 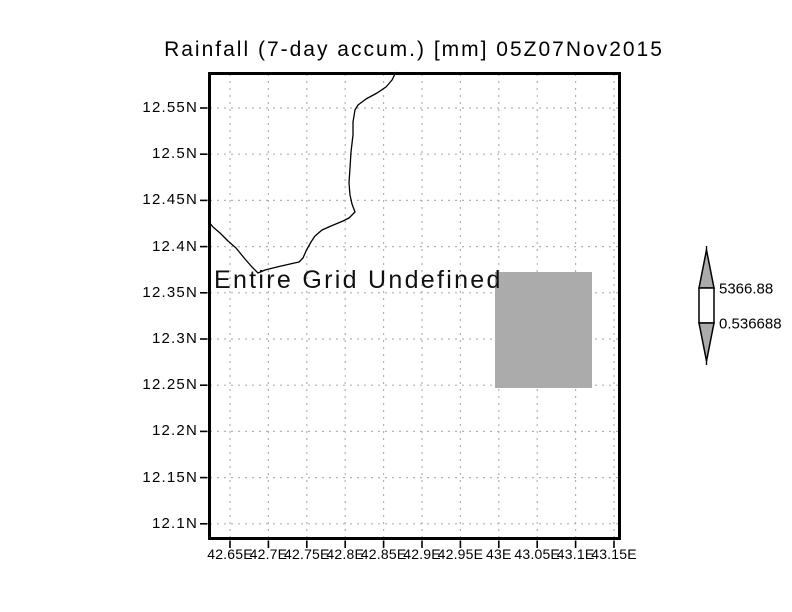 What do you see at coordinates (174, 523) in the screenshot?
I see `lat-tick-label: 12.1N` at bounding box center [174, 523].